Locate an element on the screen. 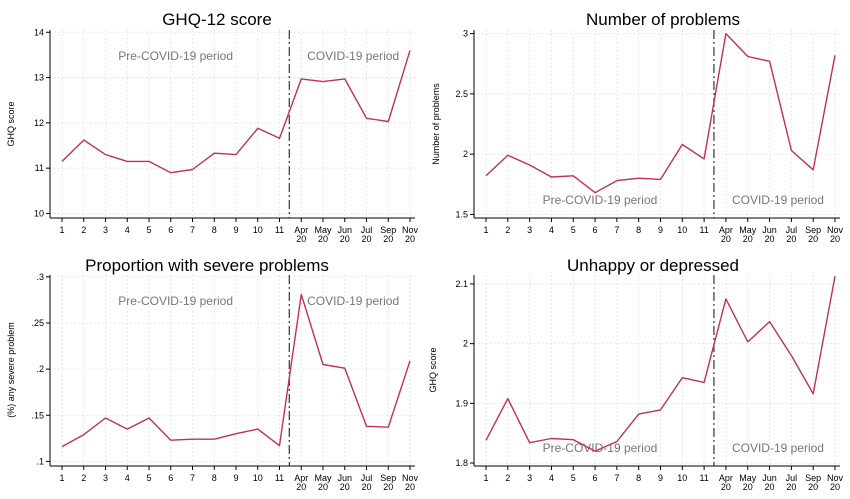 This screenshot has height=499, width=850. y-tick-label: 11 is located at coordinates (39, 168).